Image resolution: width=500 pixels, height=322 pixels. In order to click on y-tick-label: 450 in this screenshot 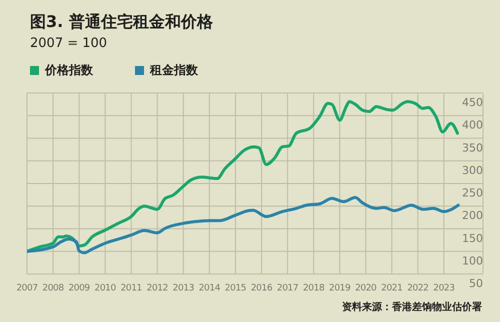, I will do `click(472, 102)`.